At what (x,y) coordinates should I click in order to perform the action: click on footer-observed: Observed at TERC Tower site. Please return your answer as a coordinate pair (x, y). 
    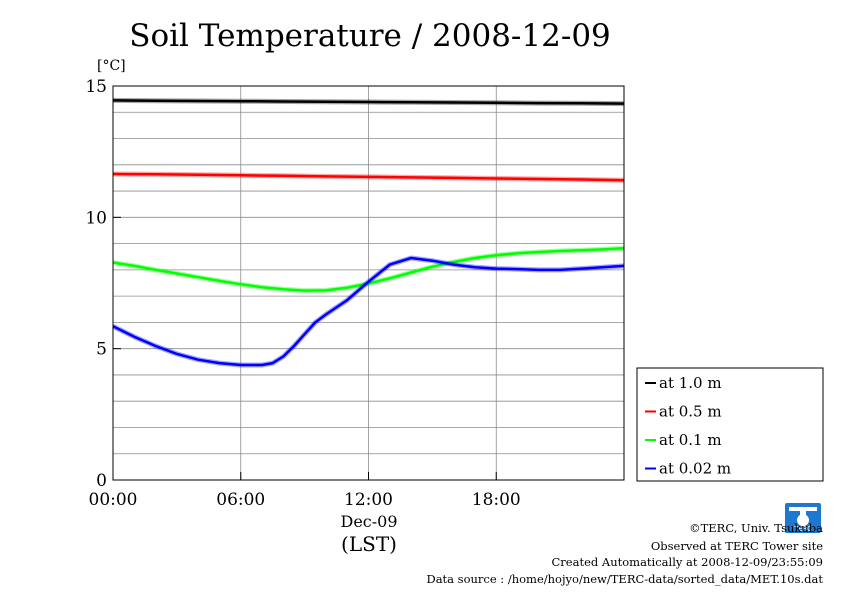
    Looking at the image, I should click on (737, 546).